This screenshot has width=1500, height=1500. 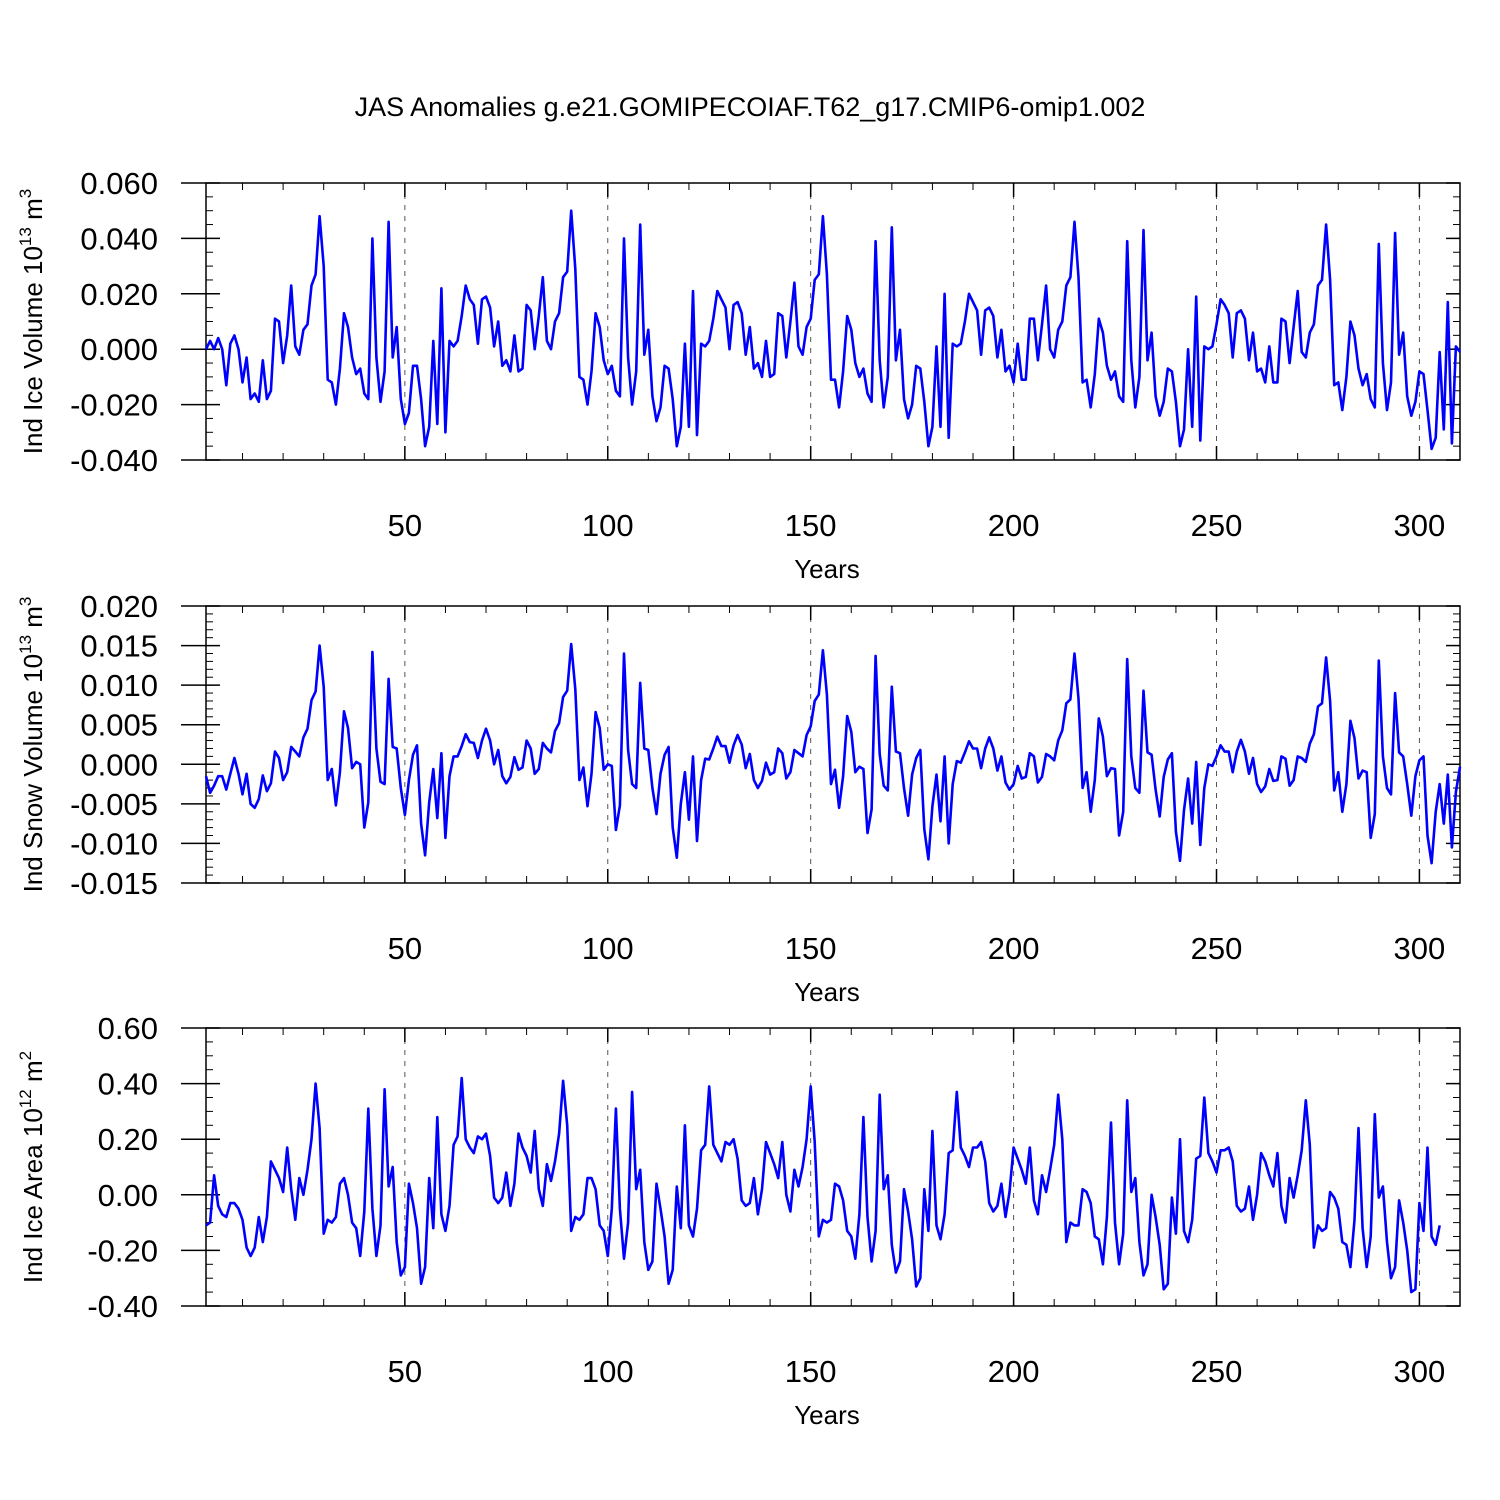 What do you see at coordinates (25, 1055) in the screenshot?
I see `y-axis-label-unit-exponent: 2` at bounding box center [25, 1055].